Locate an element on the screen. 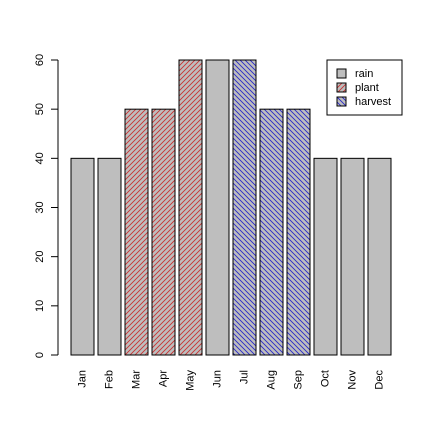  x-tick-label: May is located at coordinates (190, 380).